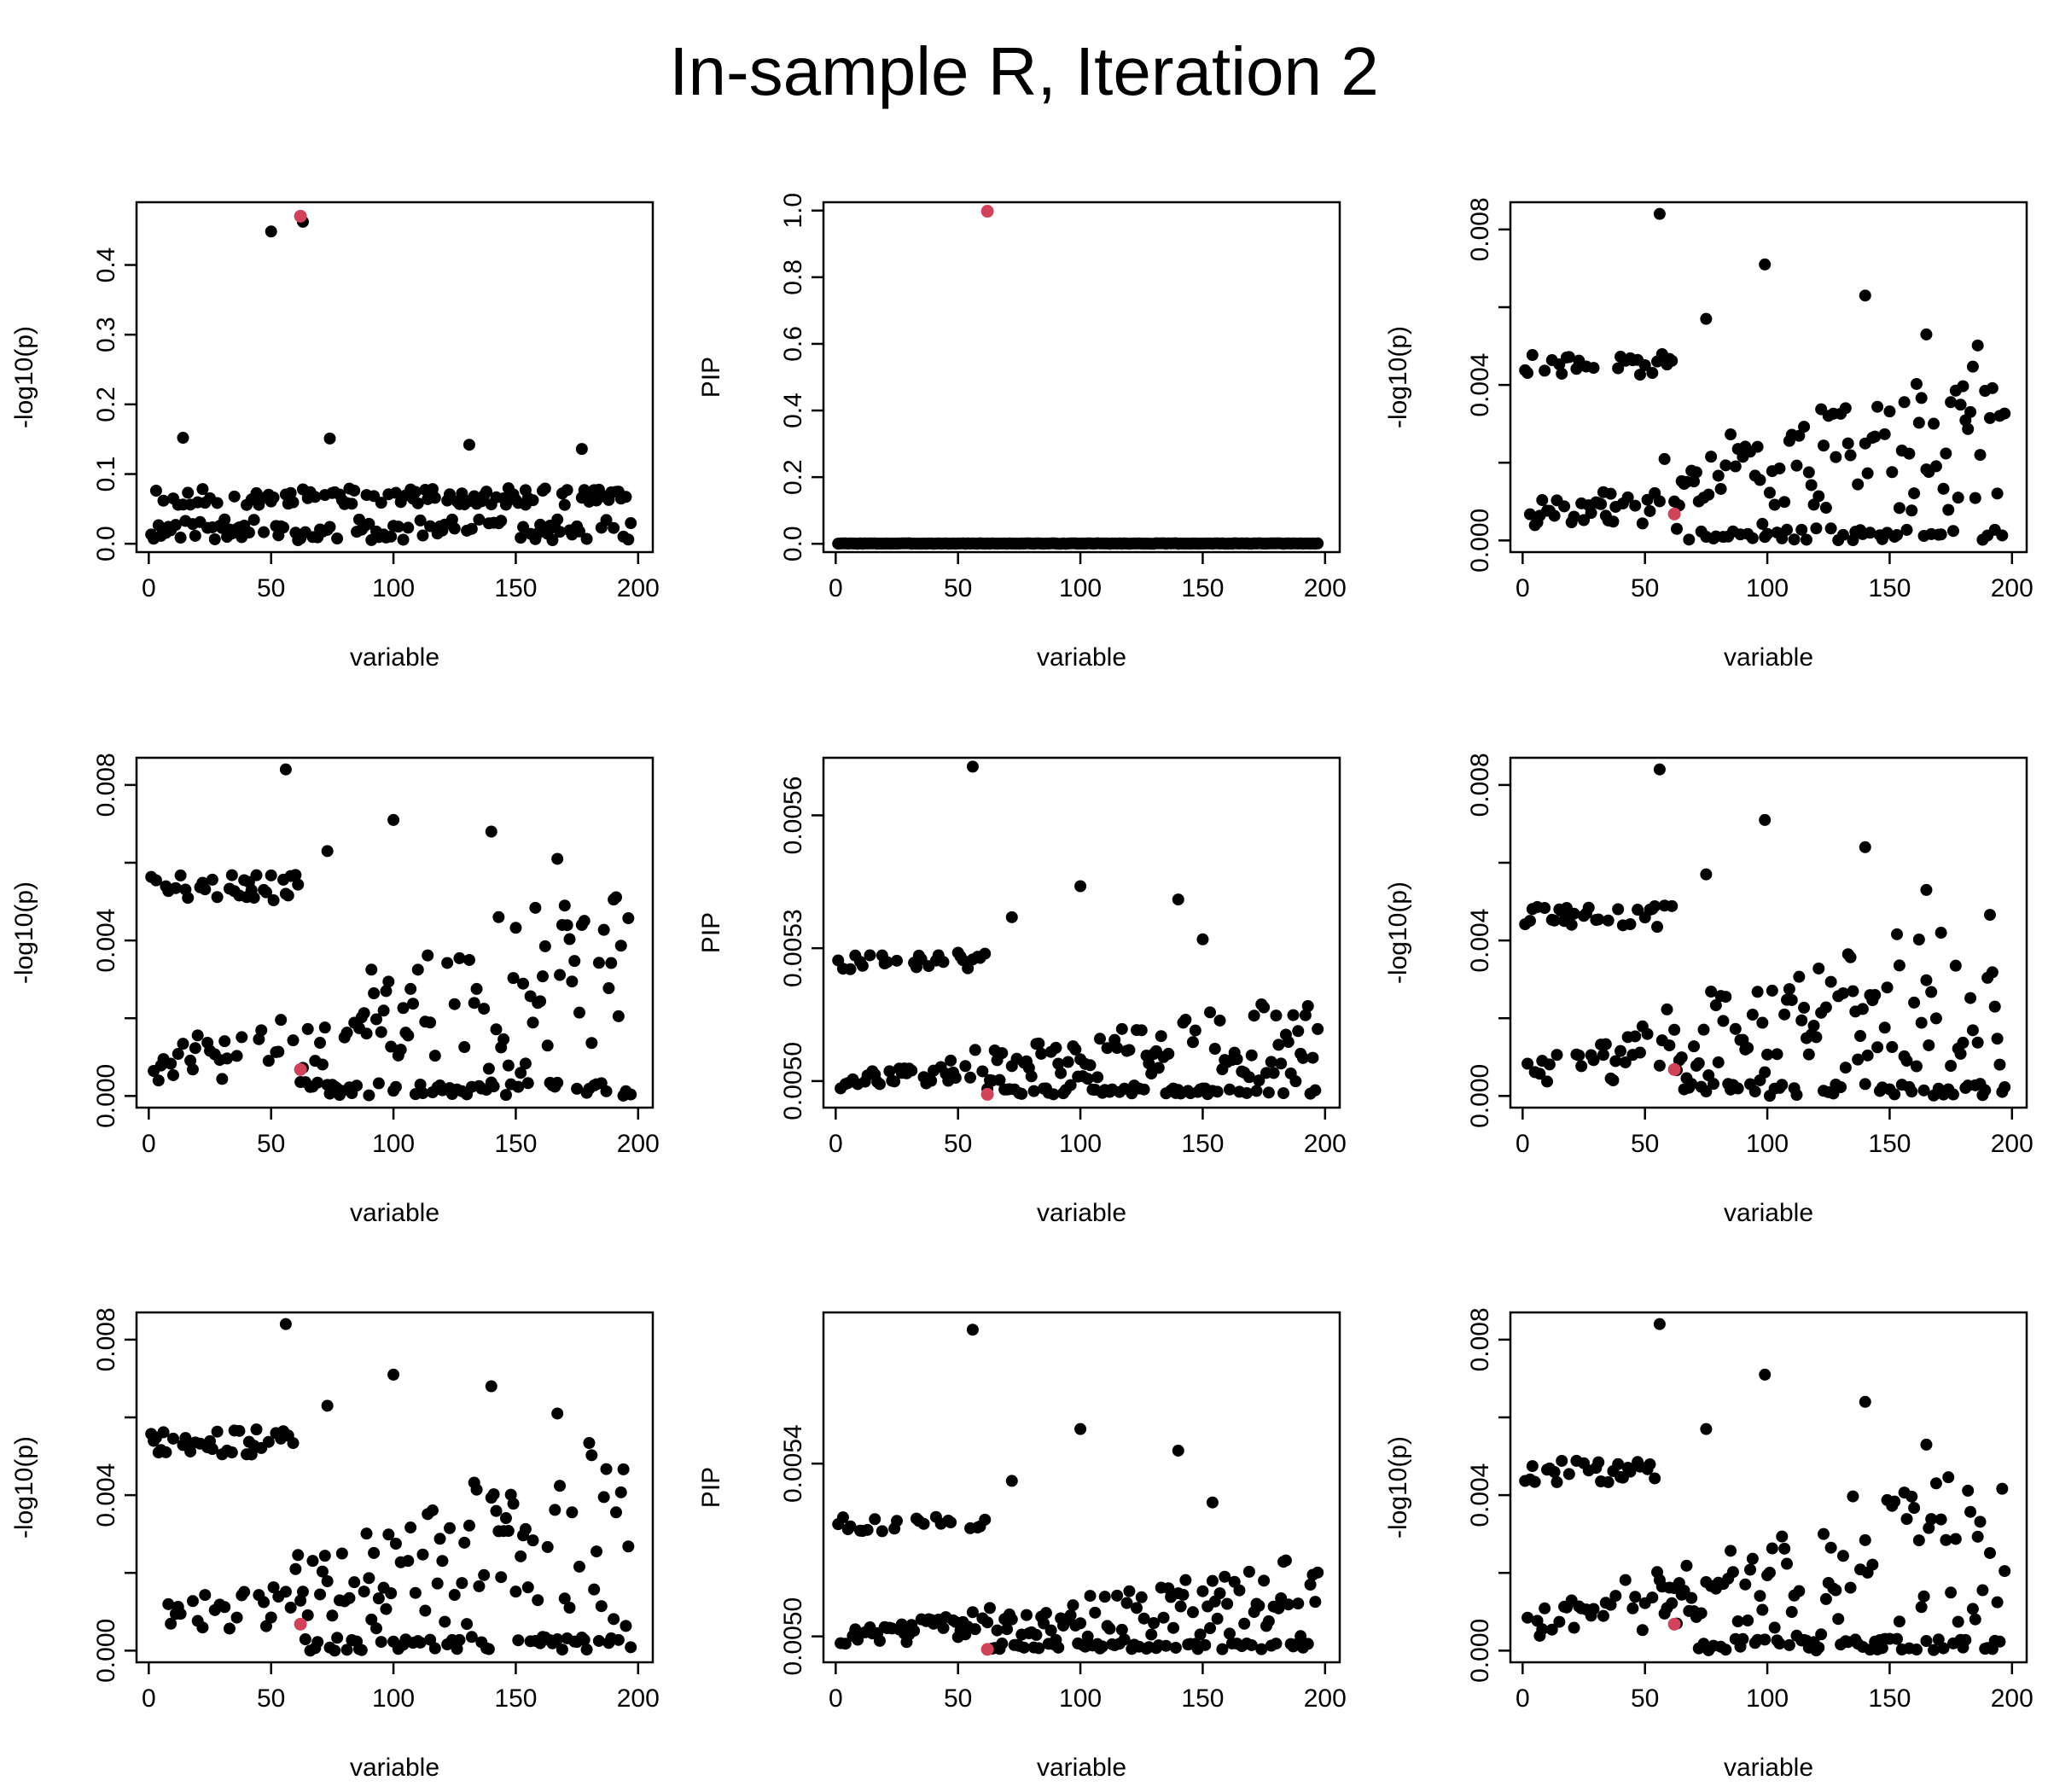 This screenshot has height=1792, width=2048. I want to click on x-tick-label: 200, so click(2012, 1144).